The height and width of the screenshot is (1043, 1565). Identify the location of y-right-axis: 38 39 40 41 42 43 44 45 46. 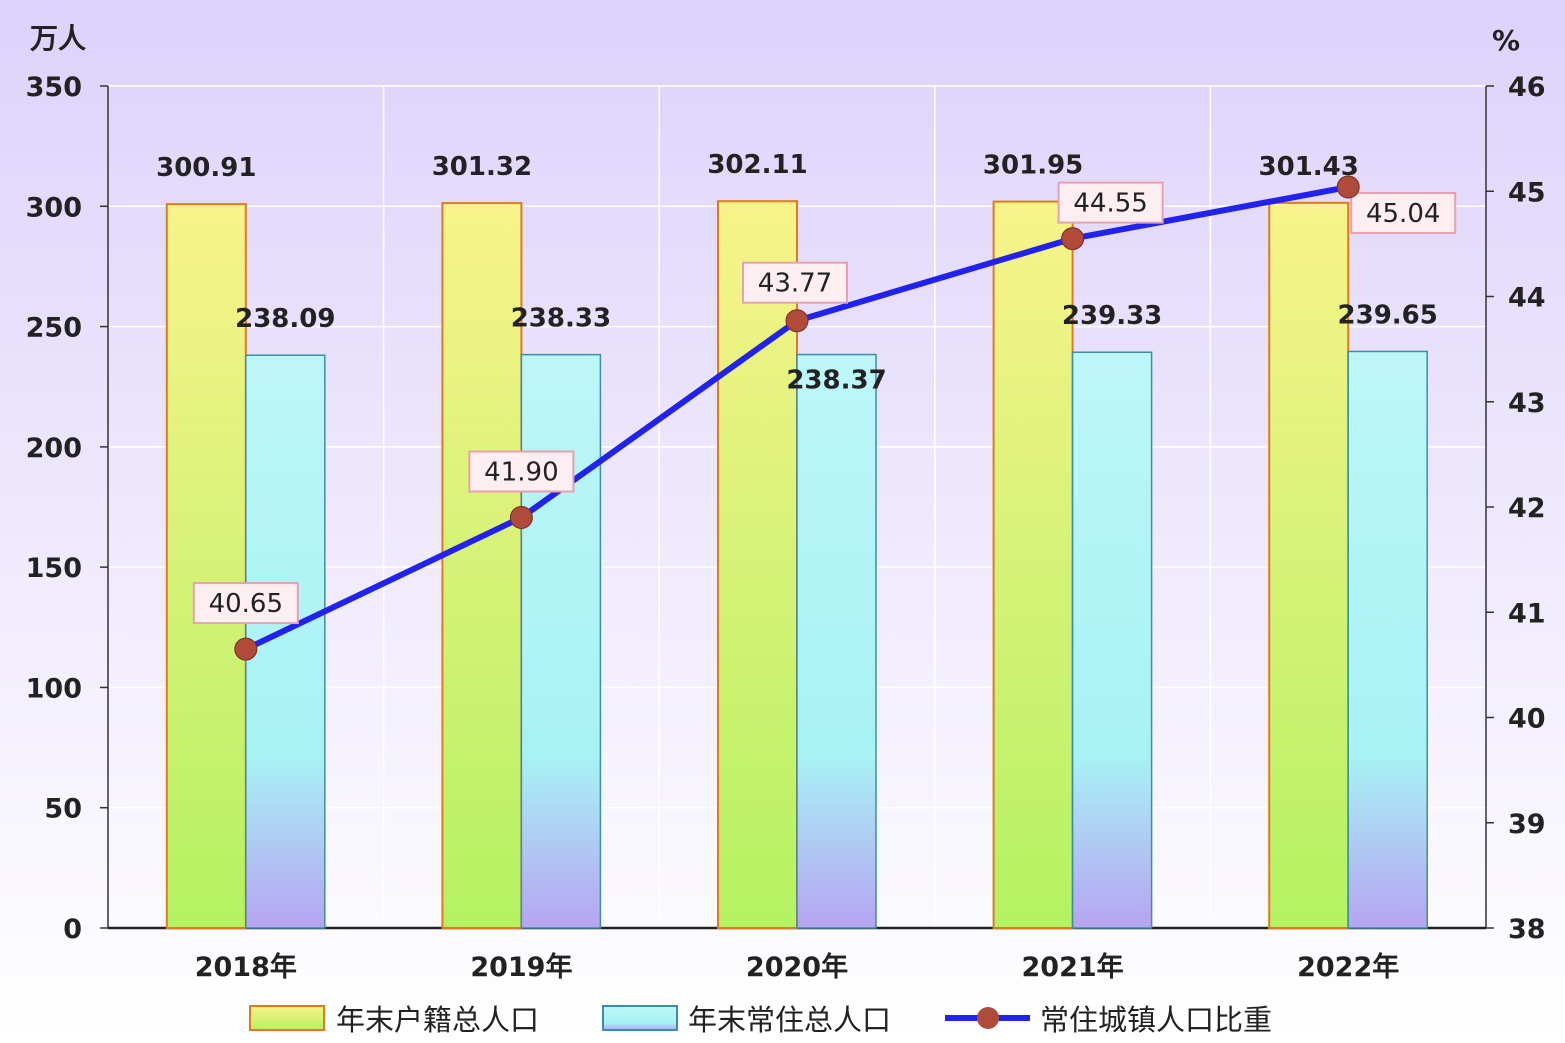
(1515, 508).